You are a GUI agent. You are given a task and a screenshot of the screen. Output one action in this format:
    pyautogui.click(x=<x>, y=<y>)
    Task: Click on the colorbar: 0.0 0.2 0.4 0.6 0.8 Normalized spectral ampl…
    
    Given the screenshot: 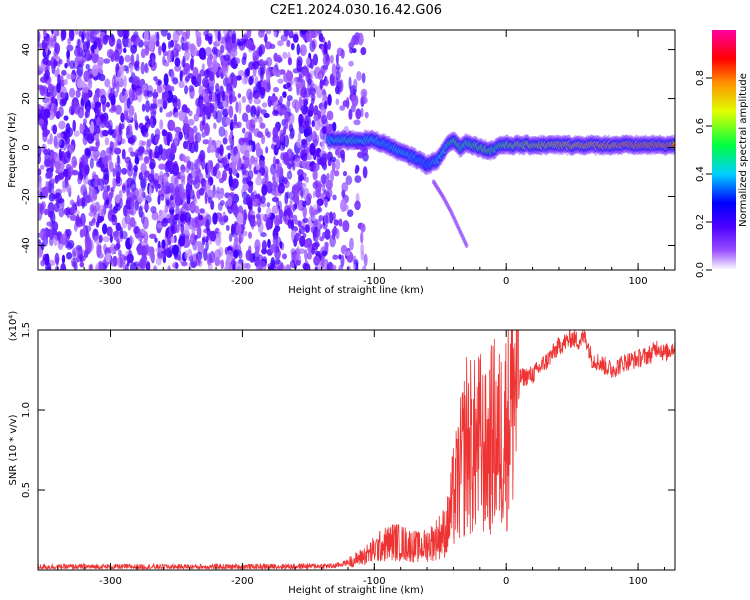 What is the action you would take?
    pyautogui.click(x=722, y=154)
    